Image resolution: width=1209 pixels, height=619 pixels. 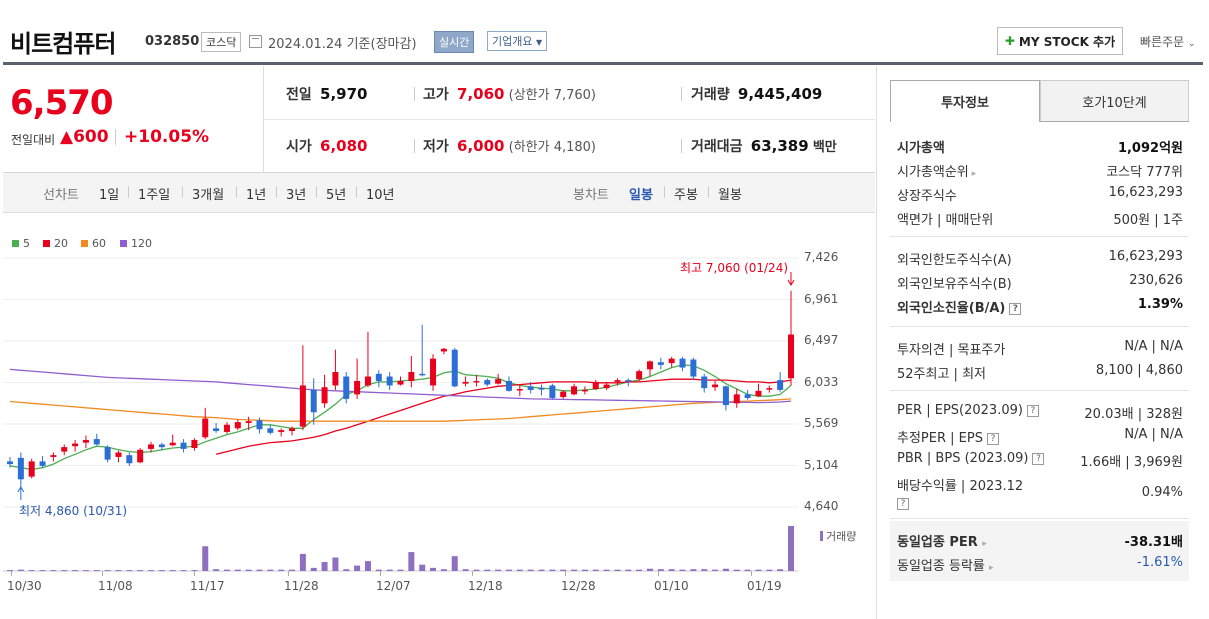 What do you see at coordinates (1168, 42) in the screenshot?
I see `quick-order-dropdown: 빠른주문 ⌄` at bounding box center [1168, 42].